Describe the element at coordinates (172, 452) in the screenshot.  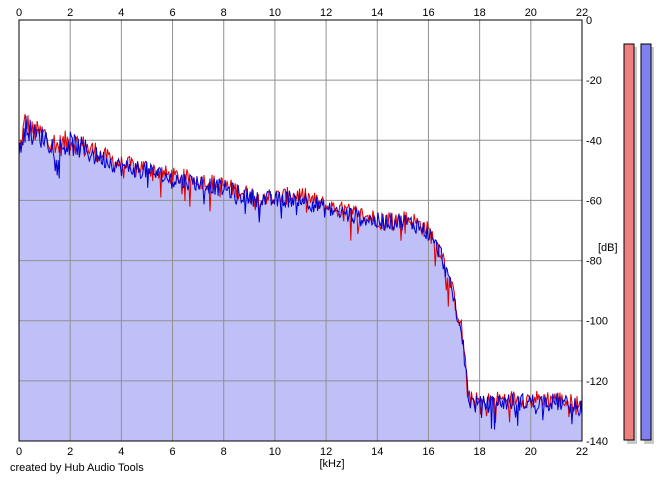
I see `x-tick-label-bottom: 6` at that location.